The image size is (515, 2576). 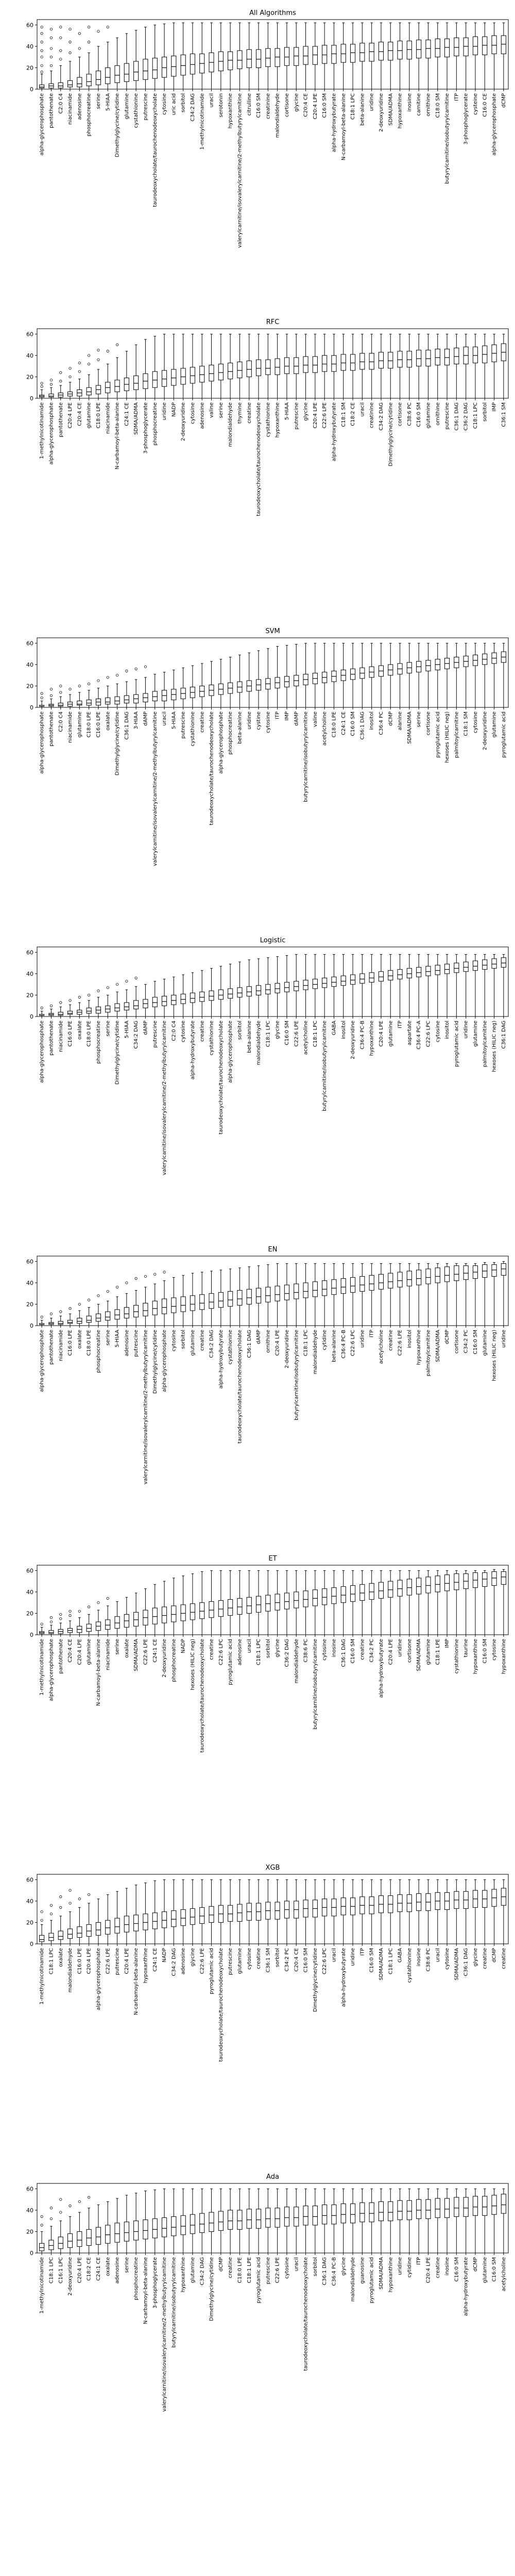 What do you see at coordinates (334, 1648) in the screenshot?
I see `x-tick-label: inosine` at bounding box center [334, 1648].